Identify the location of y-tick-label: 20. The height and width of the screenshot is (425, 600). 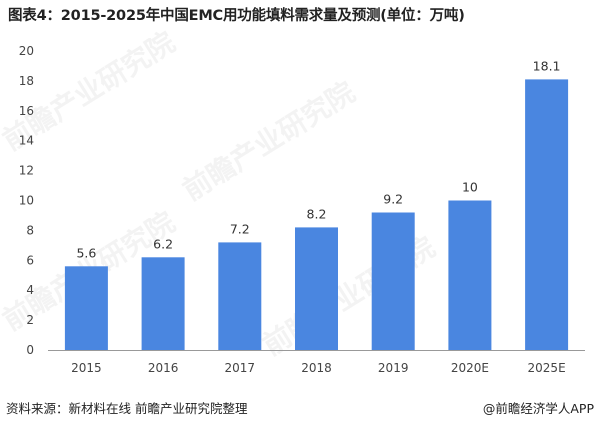
(26, 51).